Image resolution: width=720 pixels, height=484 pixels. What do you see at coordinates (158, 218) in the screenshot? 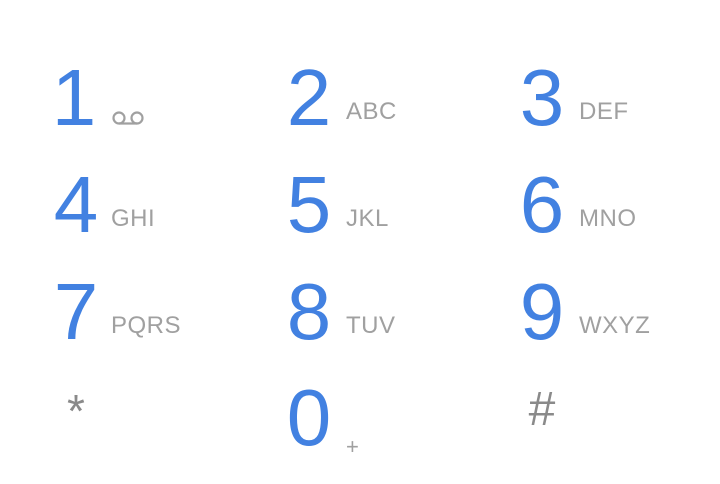
I see `dial-key-4: 4 GHI` at bounding box center [158, 218].